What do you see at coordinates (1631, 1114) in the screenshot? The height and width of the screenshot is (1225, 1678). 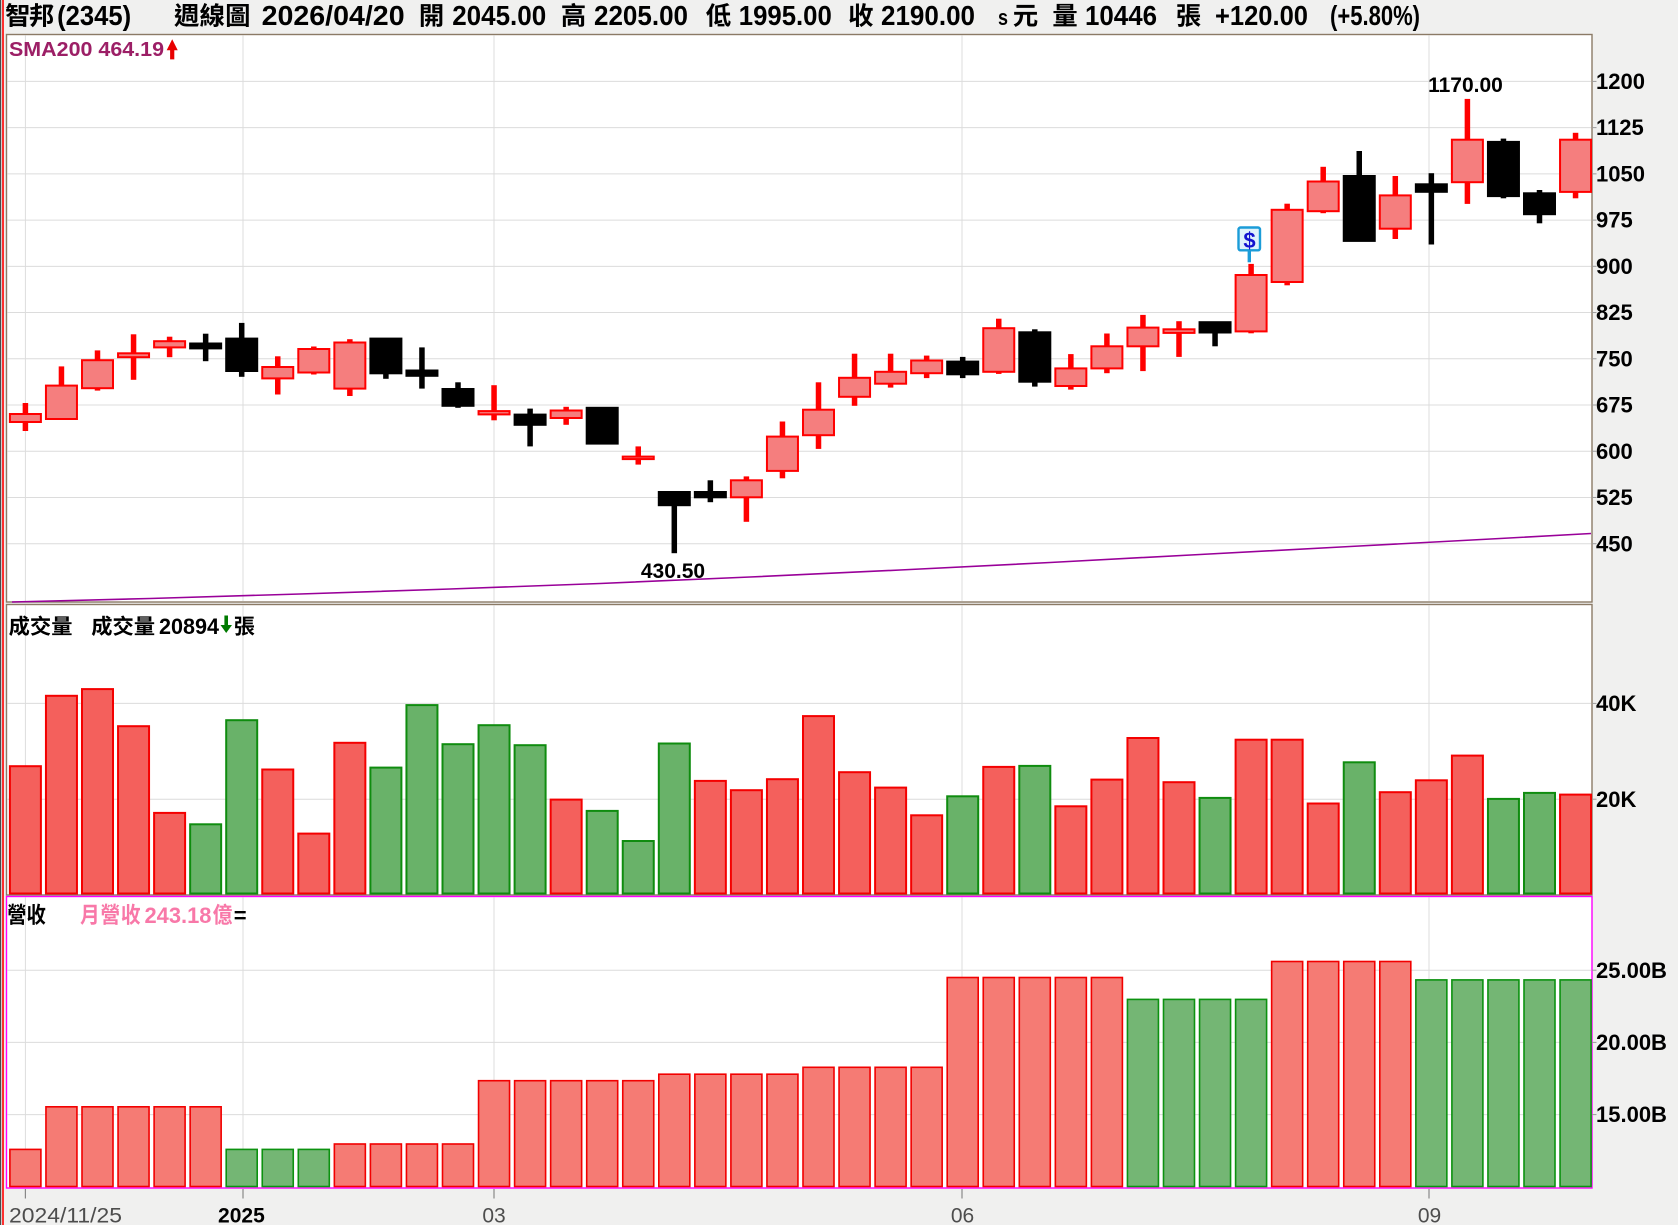 I see `svg-text: 15.00B` at bounding box center [1631, 1114].